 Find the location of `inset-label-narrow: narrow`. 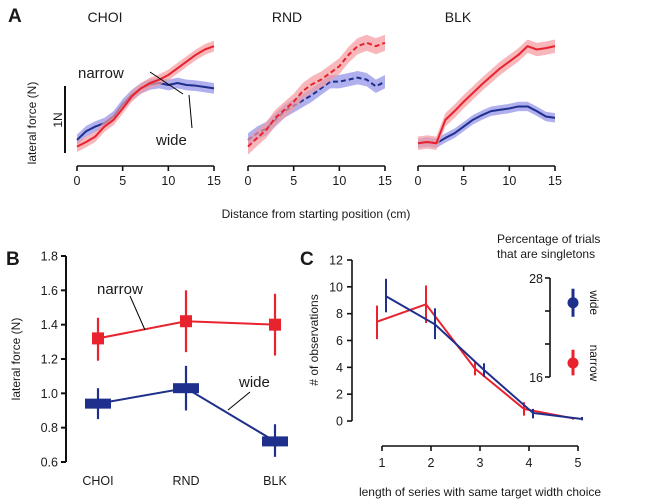

inset-label-narrow: narrow is located at coordinates (594, 363).